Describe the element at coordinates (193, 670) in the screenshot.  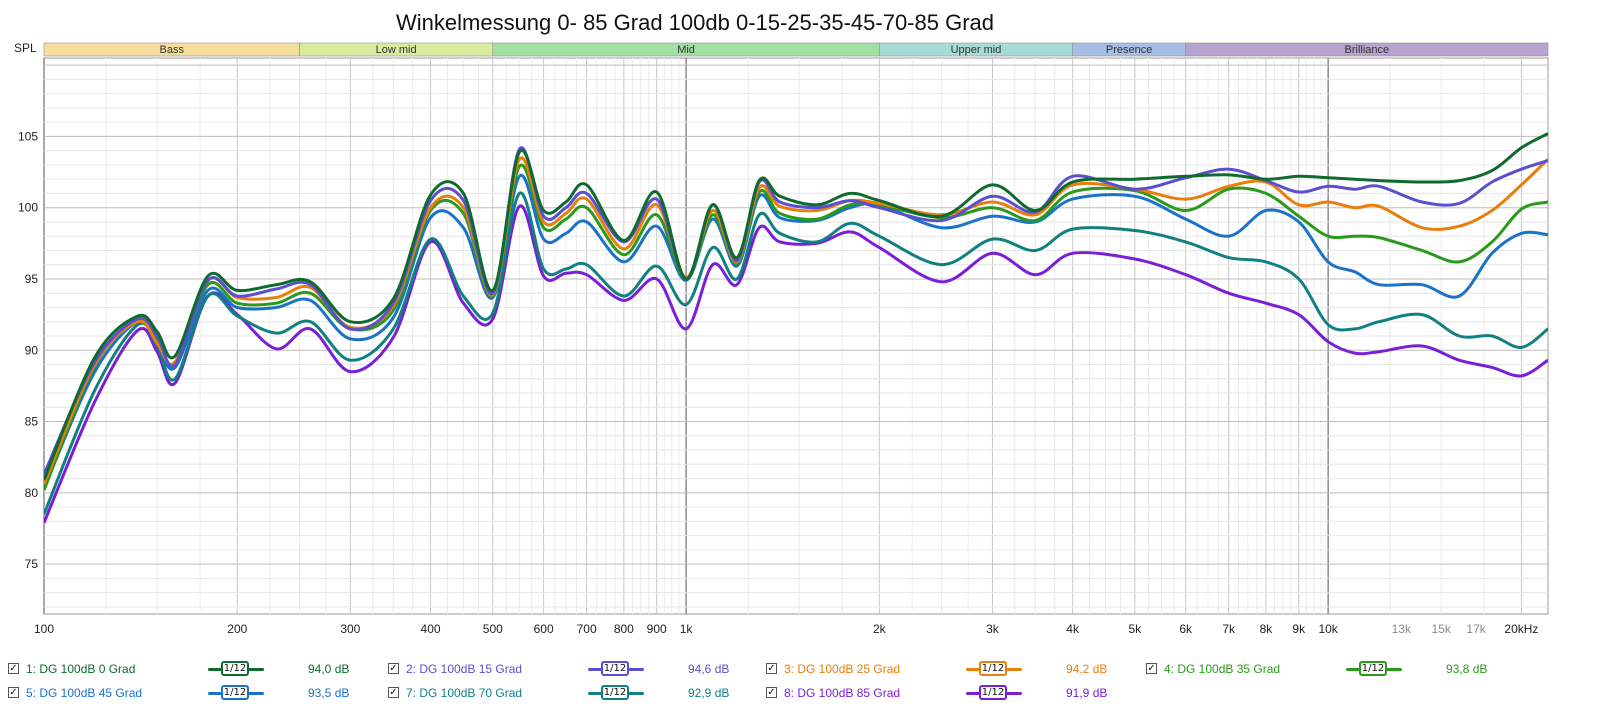
I see `legend-item: ✓ 1: DG 100dB 0 Grad 1/12 94,0 dB` at that location.